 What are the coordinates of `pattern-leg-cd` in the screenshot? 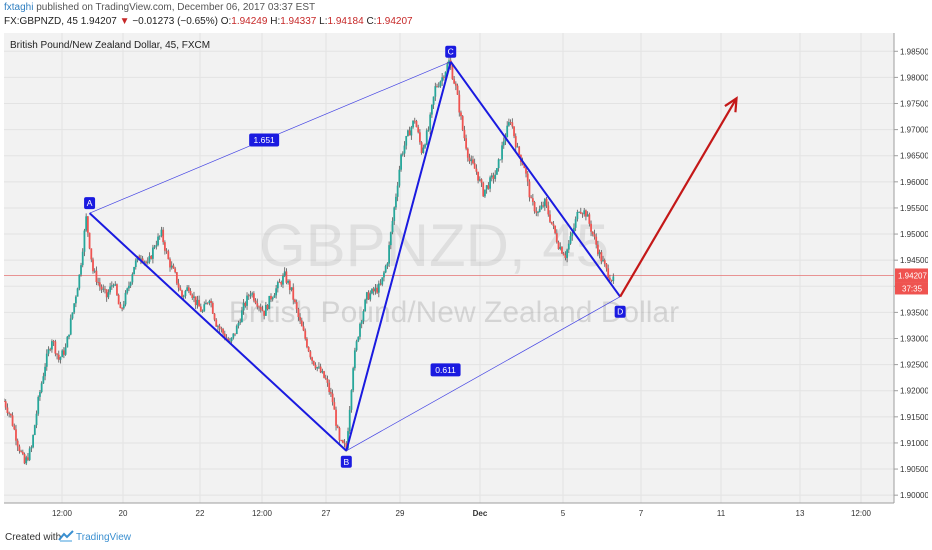 It's located at (535, 179).